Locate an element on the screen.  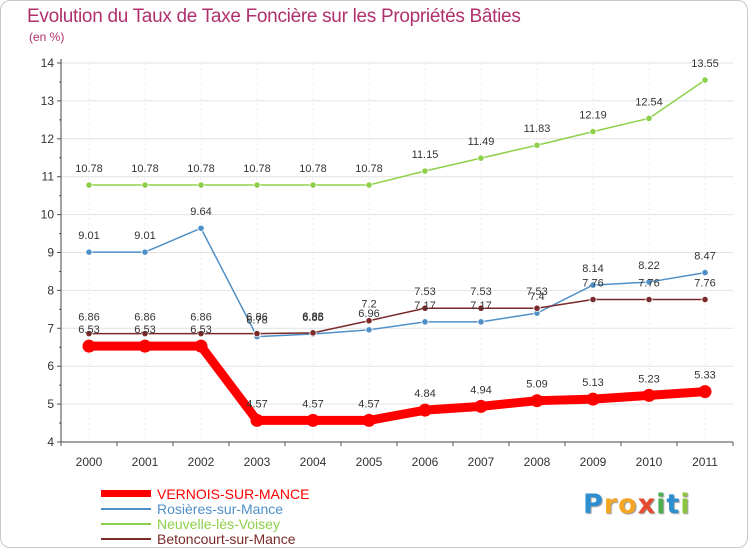
series-Betoncourt-sur-Mance is located at coordinates (397, 316).